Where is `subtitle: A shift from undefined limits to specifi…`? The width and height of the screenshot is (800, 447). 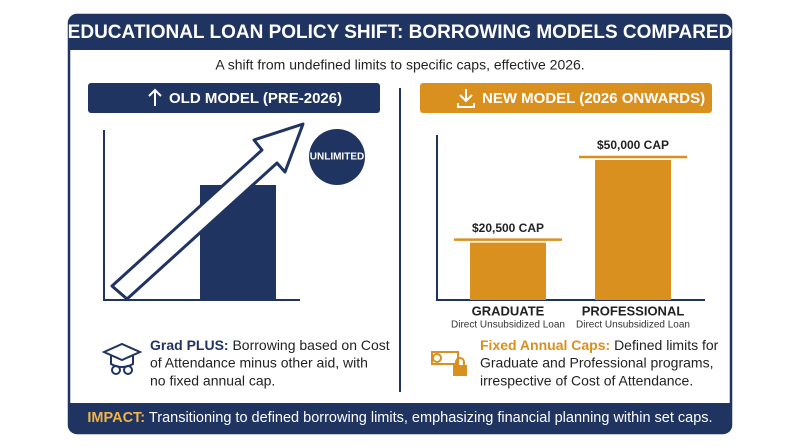
subtitle: A shift from undefined limits to specifi… is located at coordinates (399, 65).